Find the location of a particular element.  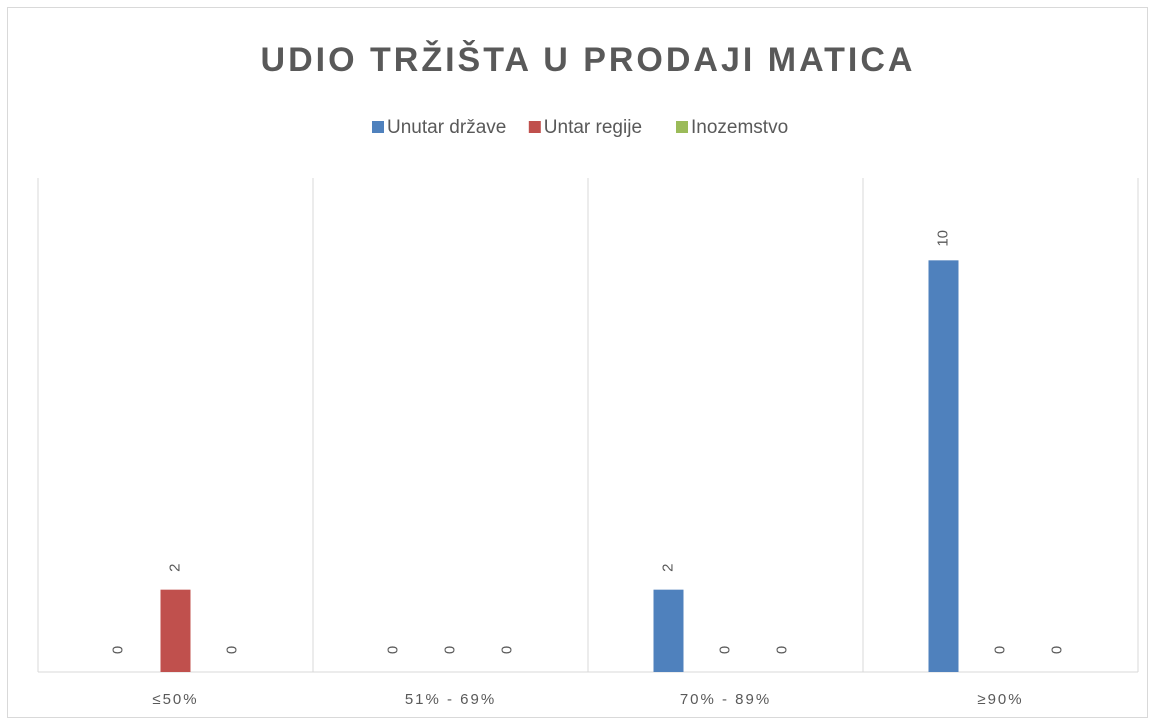

chart-title: UDIO TRŽIŠTA U PRODAJI MATICA is located at coordinates (588, 59).